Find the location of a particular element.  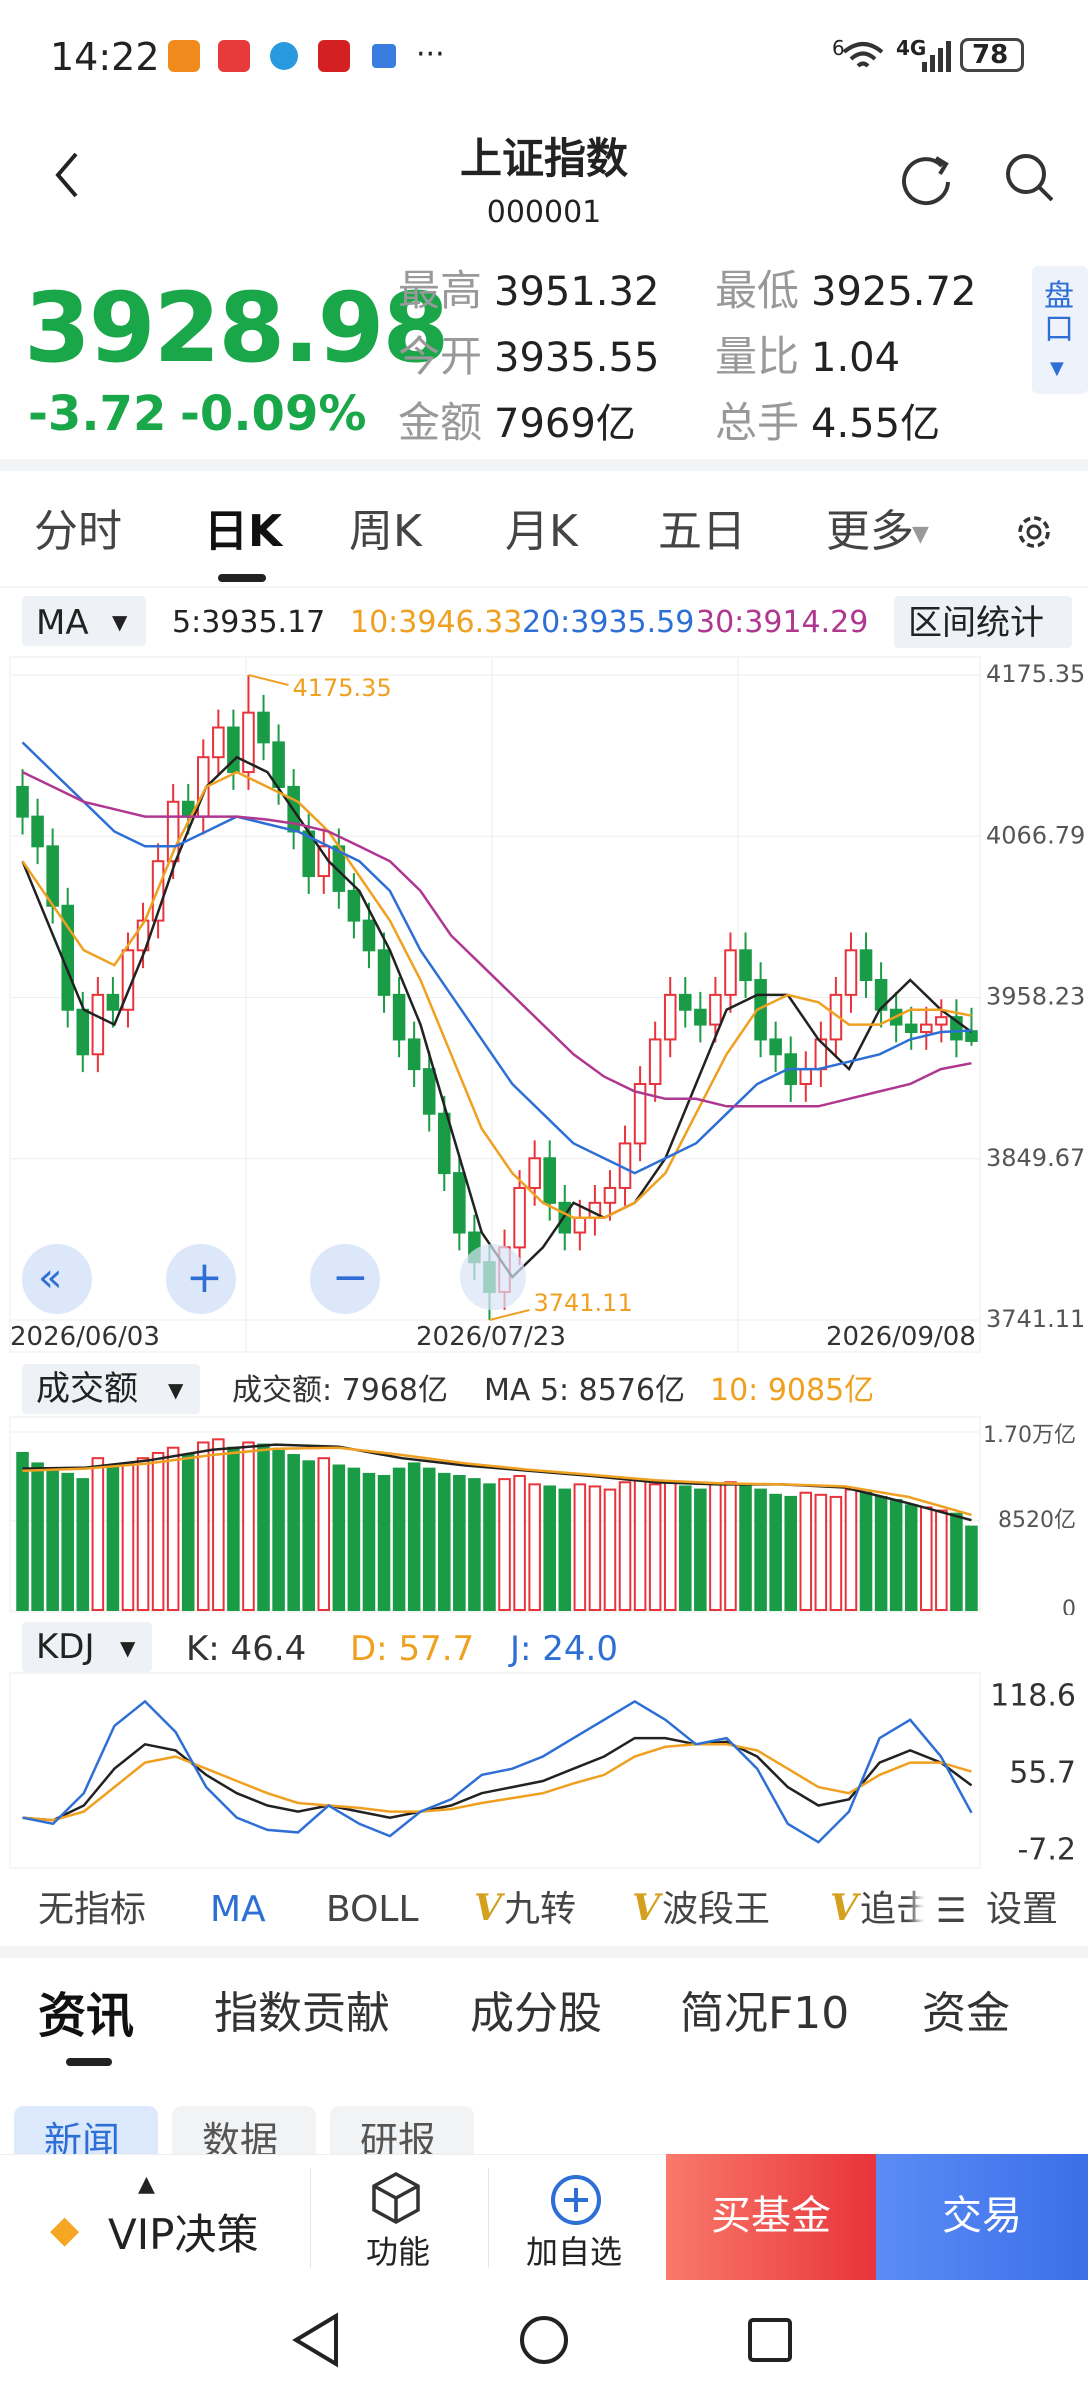

back-button is located at coordinates (67, 175).